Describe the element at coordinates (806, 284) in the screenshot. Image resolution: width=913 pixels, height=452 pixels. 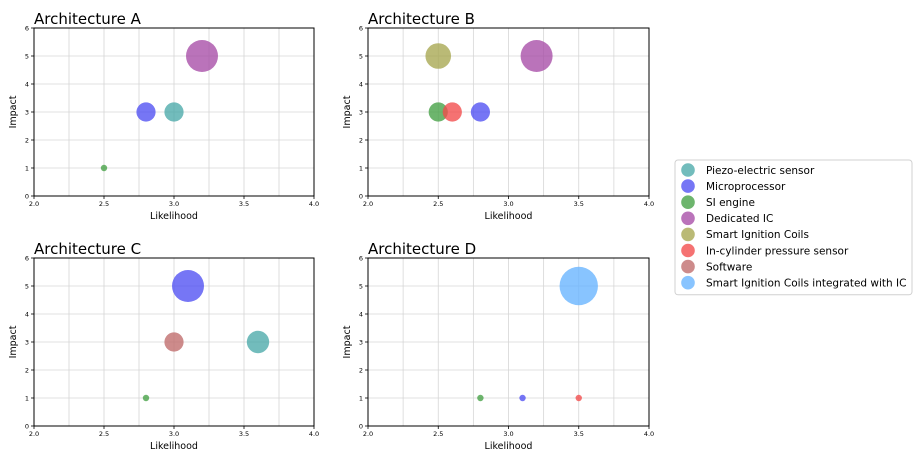
I see `legend-label: Smart Ignition Coils integrated with IC` at that location.